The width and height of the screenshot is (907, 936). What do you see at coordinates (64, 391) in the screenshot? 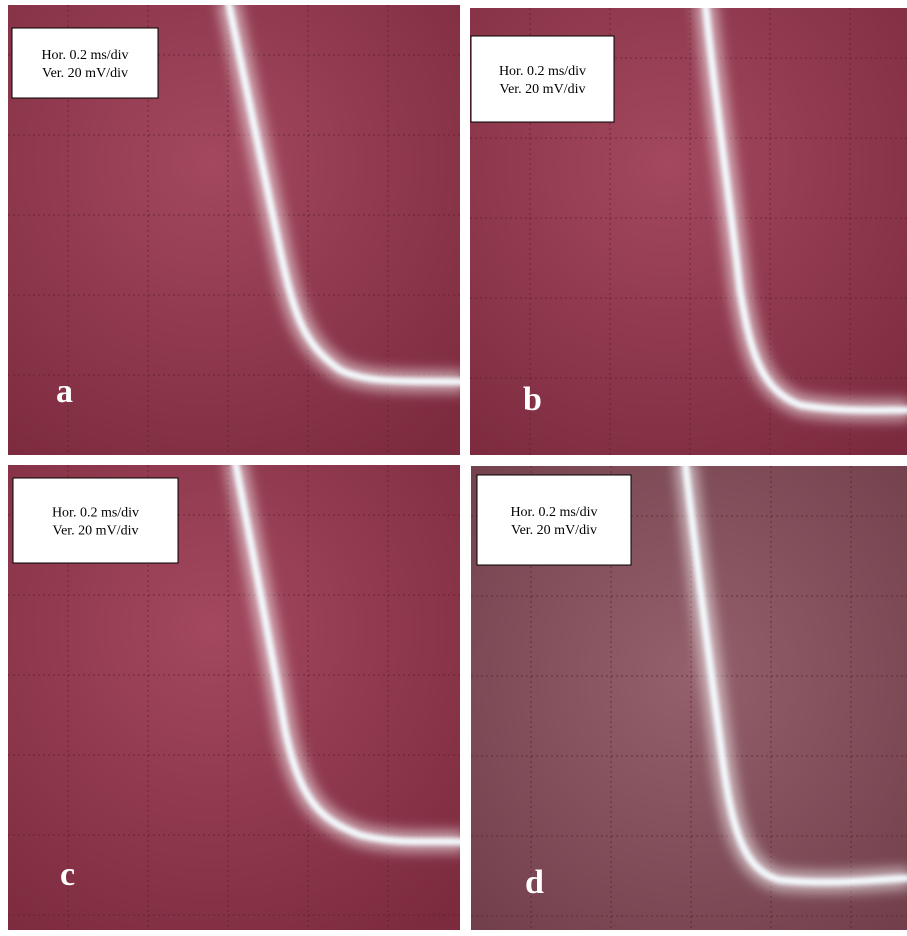
I see `panel-label: a` at bounding box center [64, 391].